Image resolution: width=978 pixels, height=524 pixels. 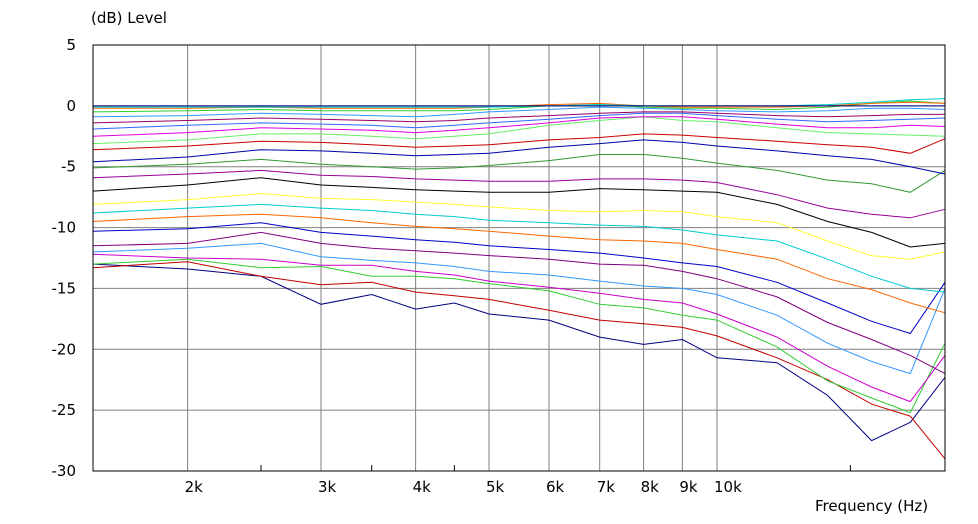 I want to click on y-axis-label: (dB) Level, so click(x=129, y=18).